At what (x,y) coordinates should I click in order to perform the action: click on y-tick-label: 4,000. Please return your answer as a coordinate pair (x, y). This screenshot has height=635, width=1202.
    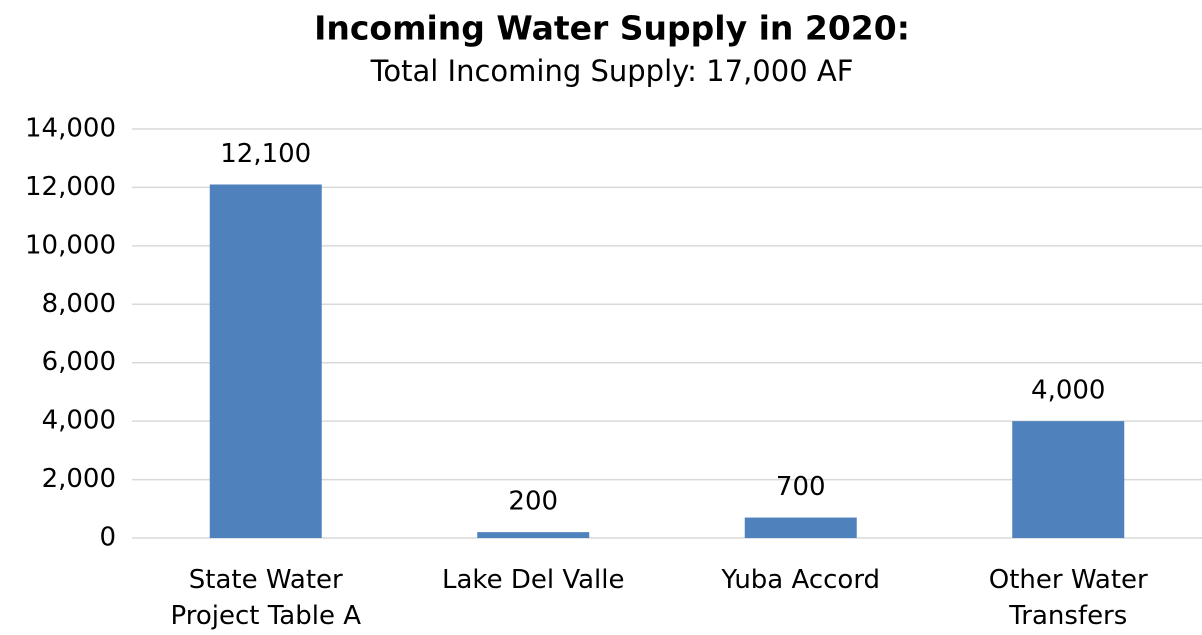
    Looking at the image, I should click on (79, 421).